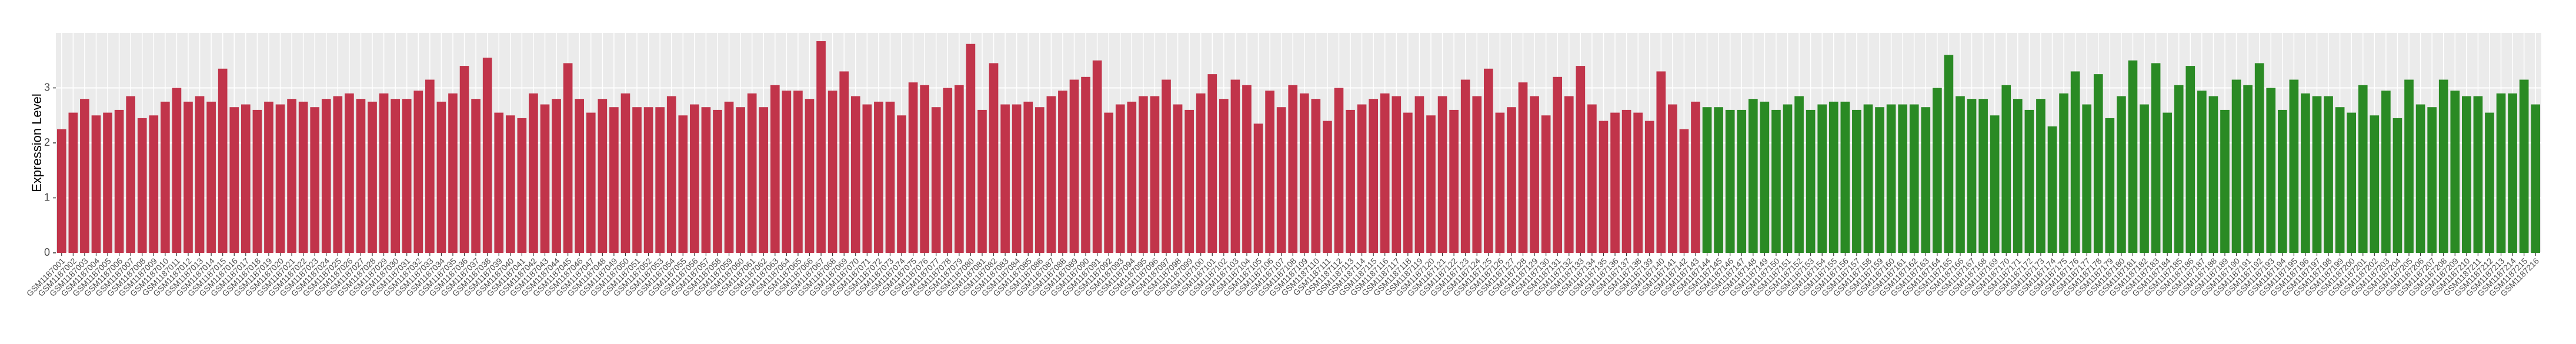 The width and height of the screenshot is (2576, 344). I want to click on y-axis-title: Expression Level, so click(36, 142).